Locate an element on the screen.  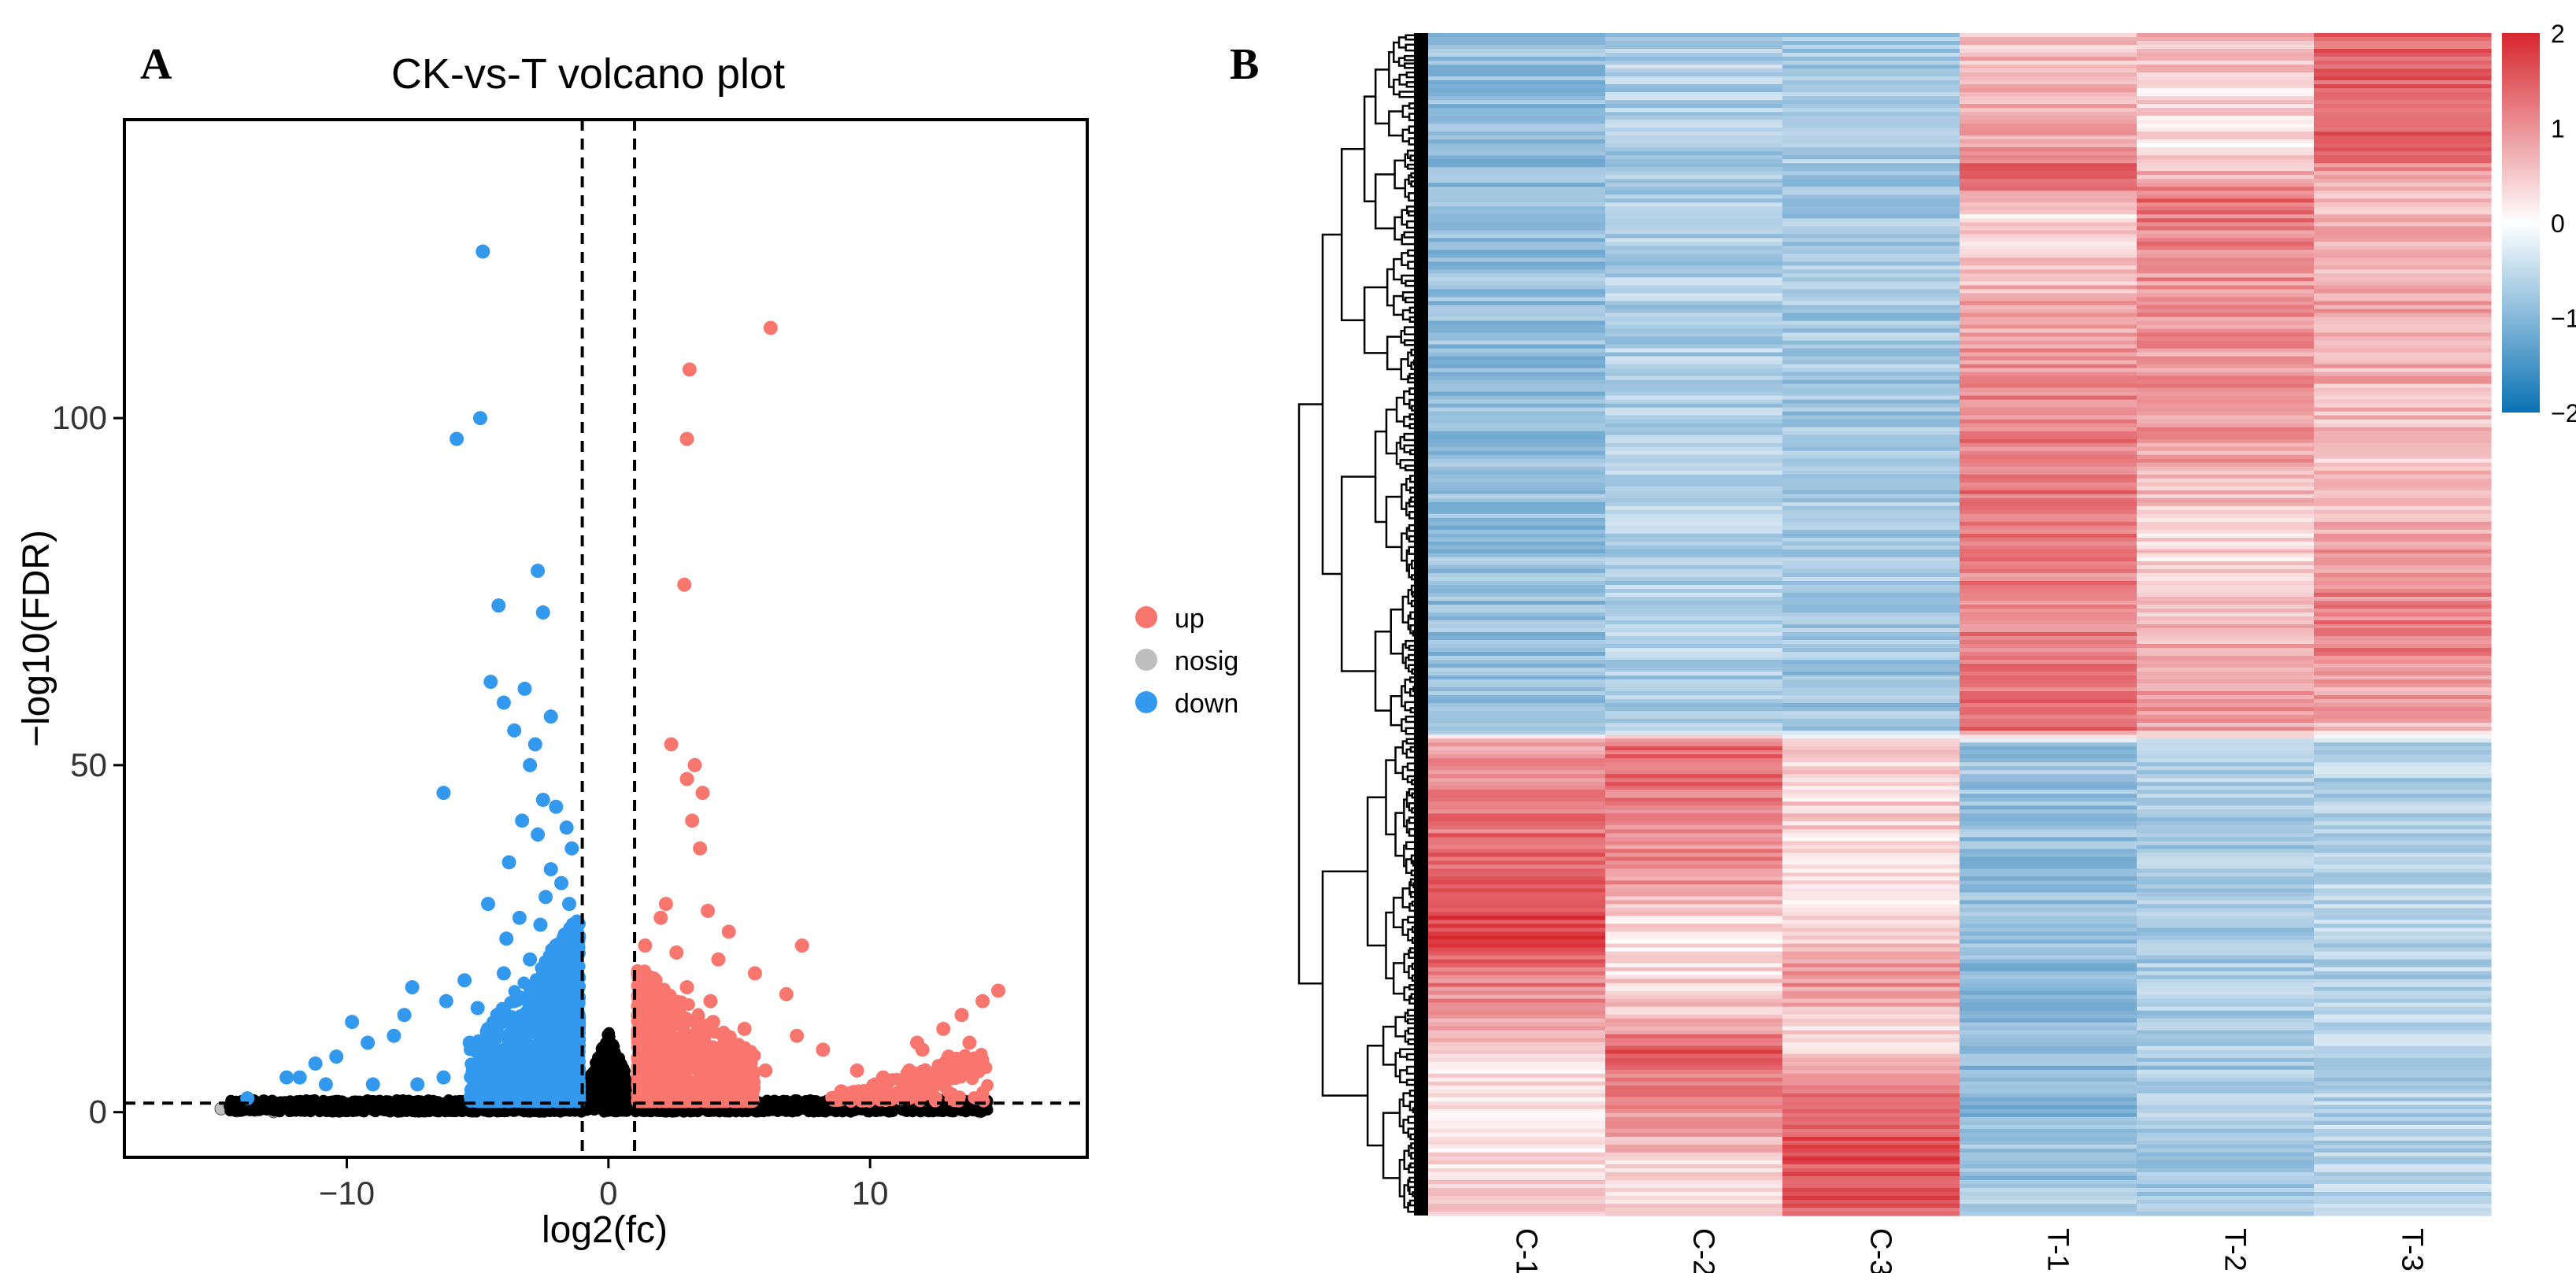
row-dendrogram is located at coordinates (1357, 623).